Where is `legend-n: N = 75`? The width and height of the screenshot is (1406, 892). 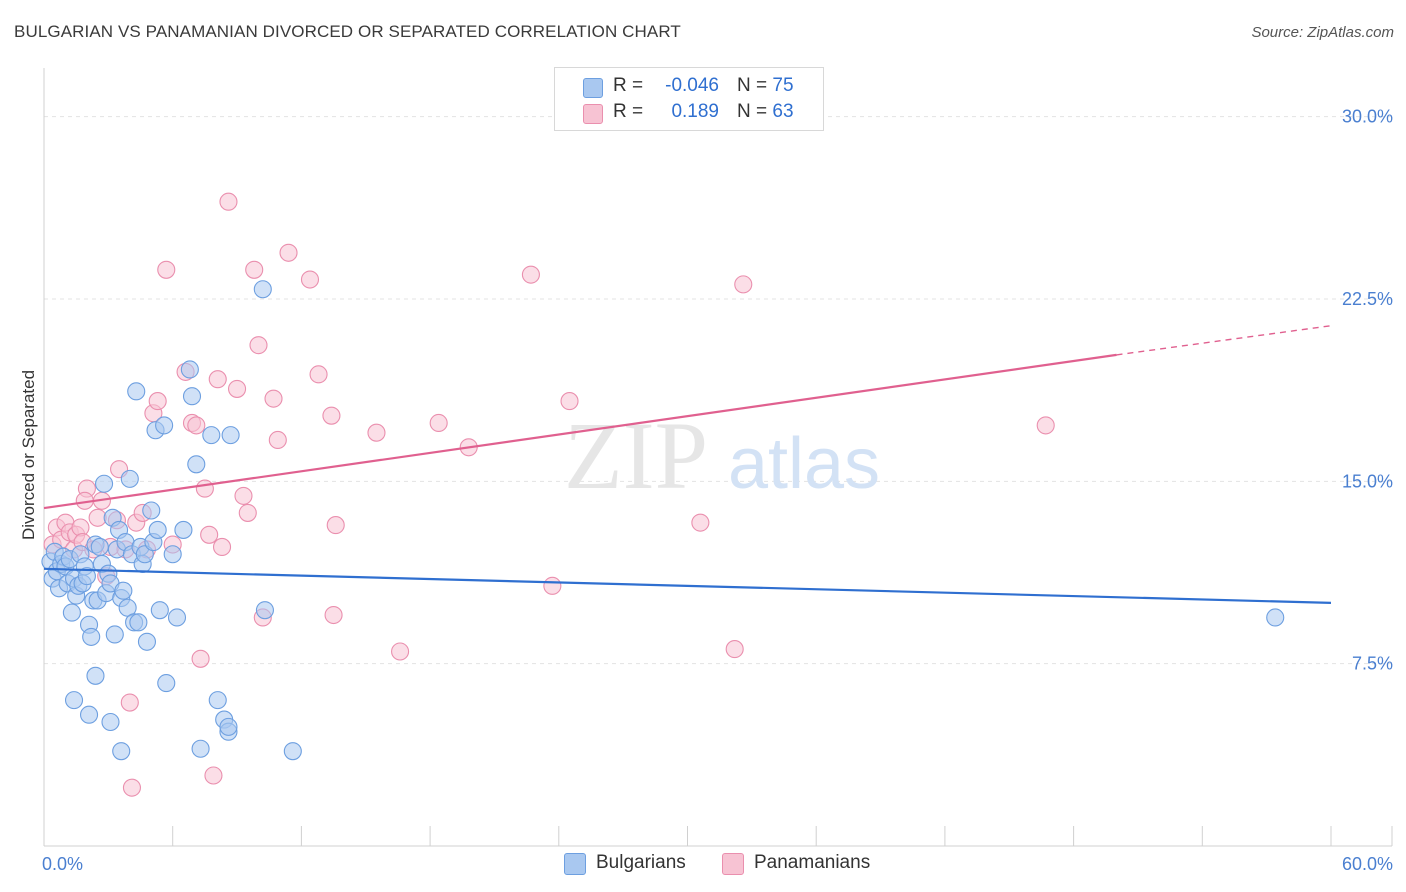 legend-n: N = 75 is located at coordinates (765, 86).